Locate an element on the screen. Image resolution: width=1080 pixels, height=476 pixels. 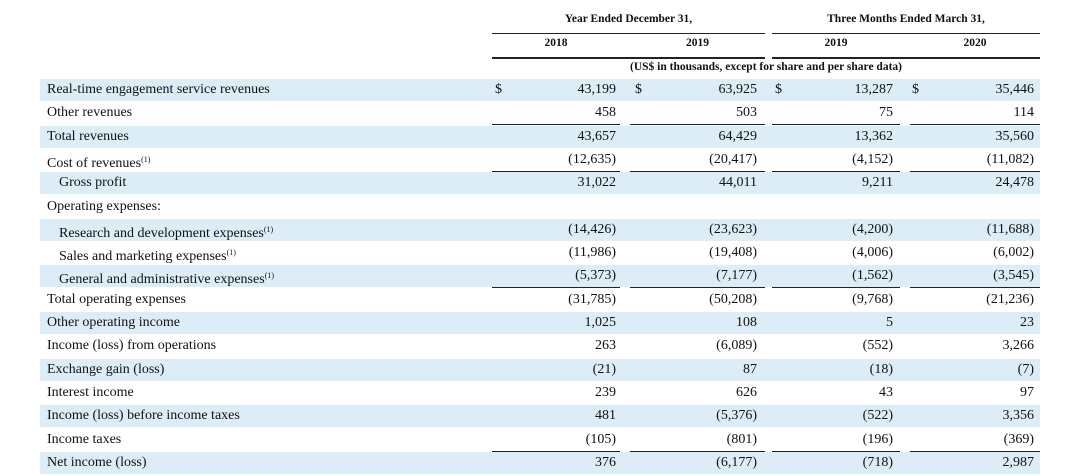
value: 63,925 is located at coordinates (738, 89).